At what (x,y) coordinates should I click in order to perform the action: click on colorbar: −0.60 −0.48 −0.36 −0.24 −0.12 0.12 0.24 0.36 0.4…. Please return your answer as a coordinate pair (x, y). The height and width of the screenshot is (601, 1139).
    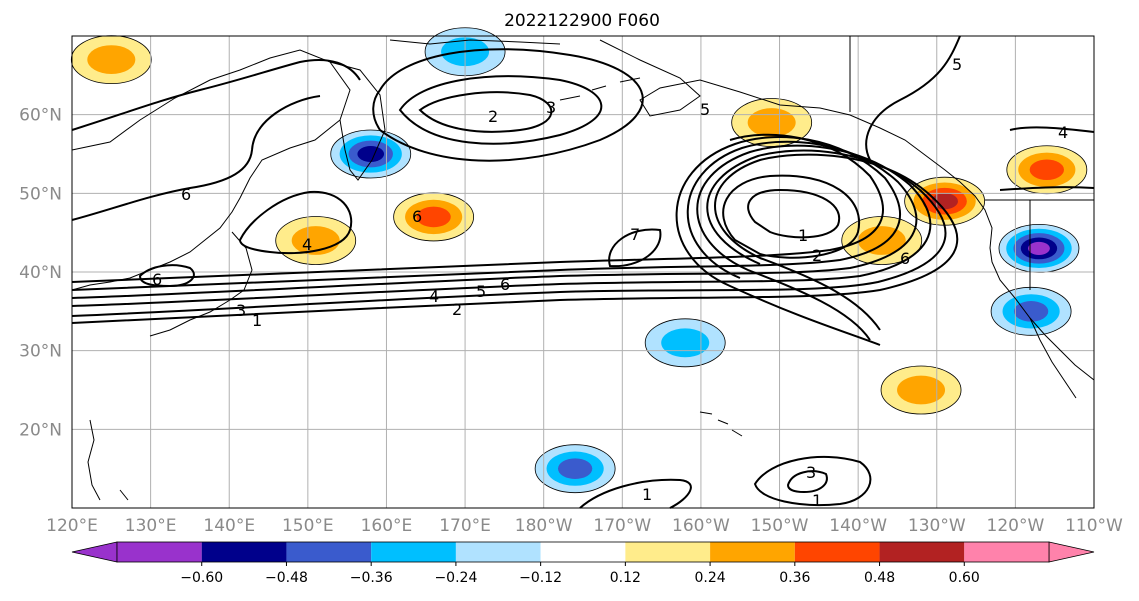
    Looking at the image, I should click on (583, 563).